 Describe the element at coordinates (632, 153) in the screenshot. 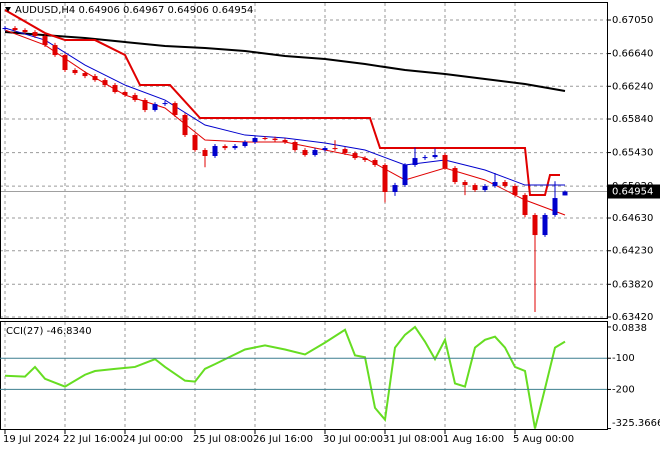

I see `y-tick-label: 0.65430` at that location.